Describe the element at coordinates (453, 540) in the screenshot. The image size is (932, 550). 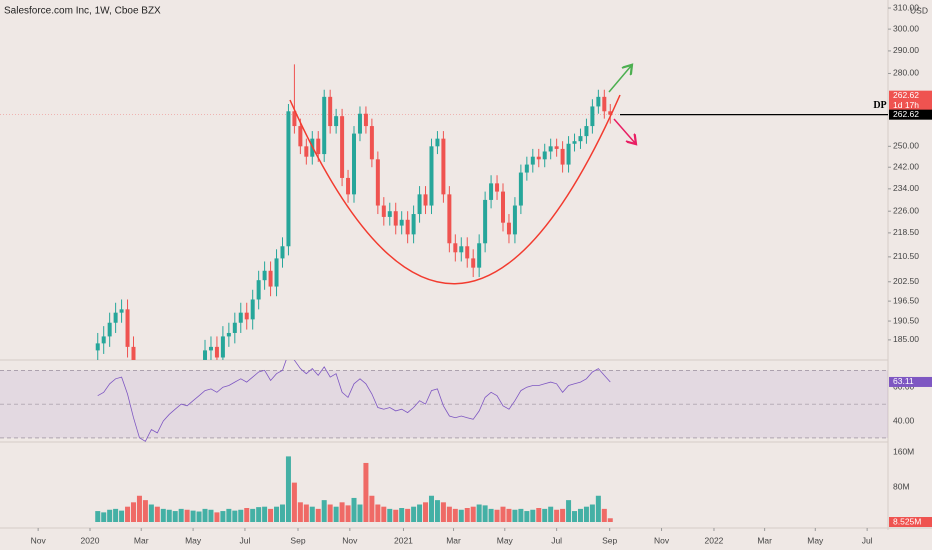
I see `x-tick-label: Mar` at that location.